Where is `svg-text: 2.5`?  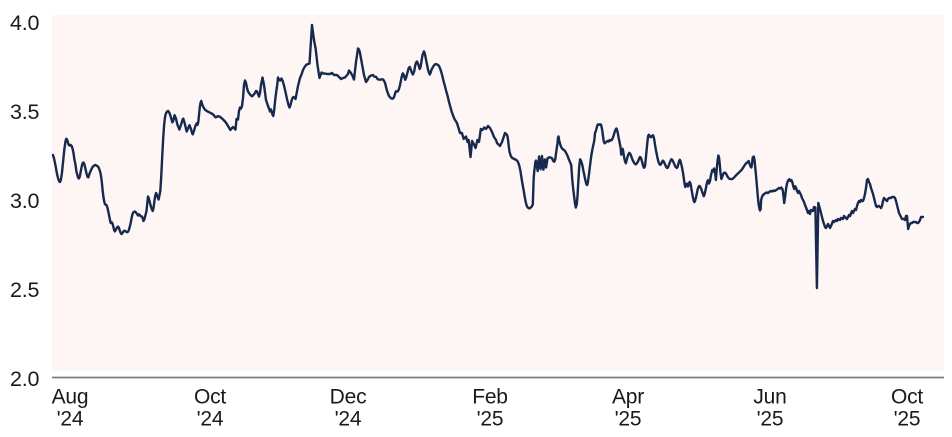
svg-text: 2.5 is located at coordinates (25, 290).